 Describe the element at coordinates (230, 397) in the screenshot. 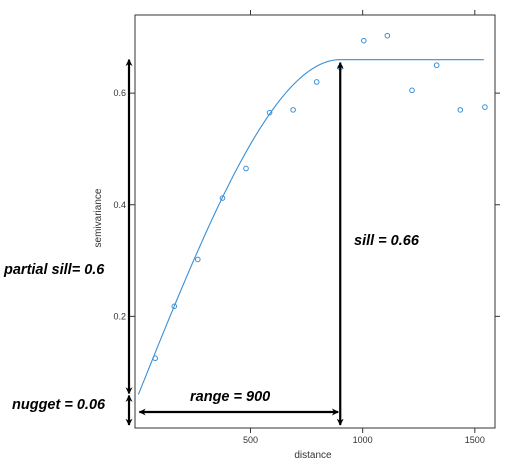

I see `range-annotation: range = 900` at that location.